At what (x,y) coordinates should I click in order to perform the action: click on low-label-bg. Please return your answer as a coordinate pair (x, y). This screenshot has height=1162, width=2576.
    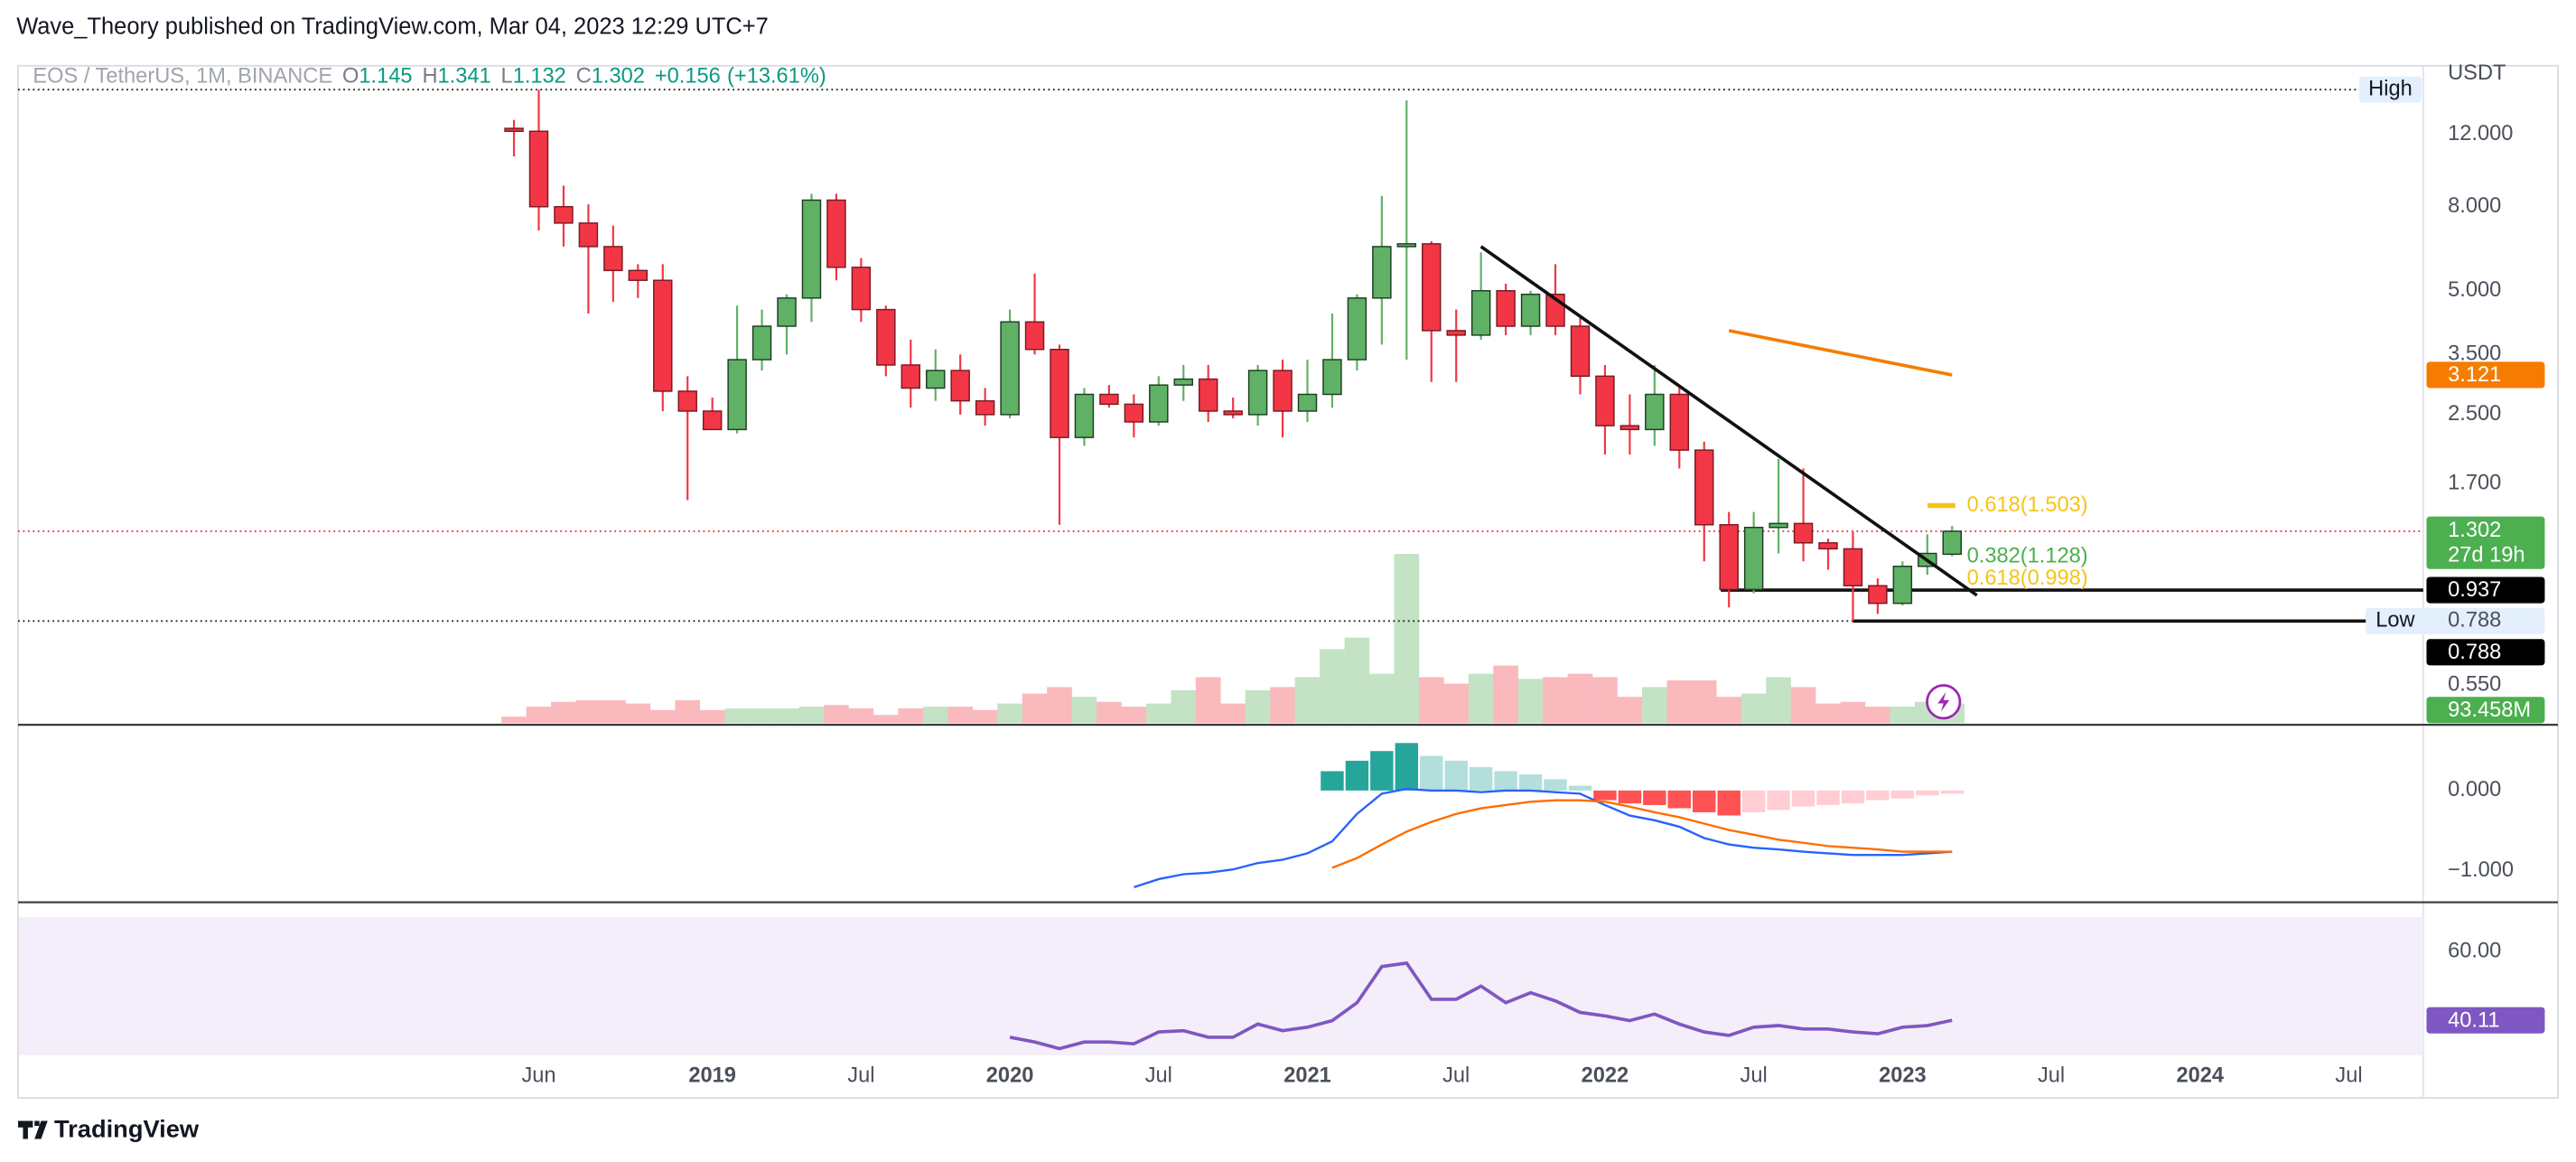
    Looking at the image, I should click on (2455, 620).